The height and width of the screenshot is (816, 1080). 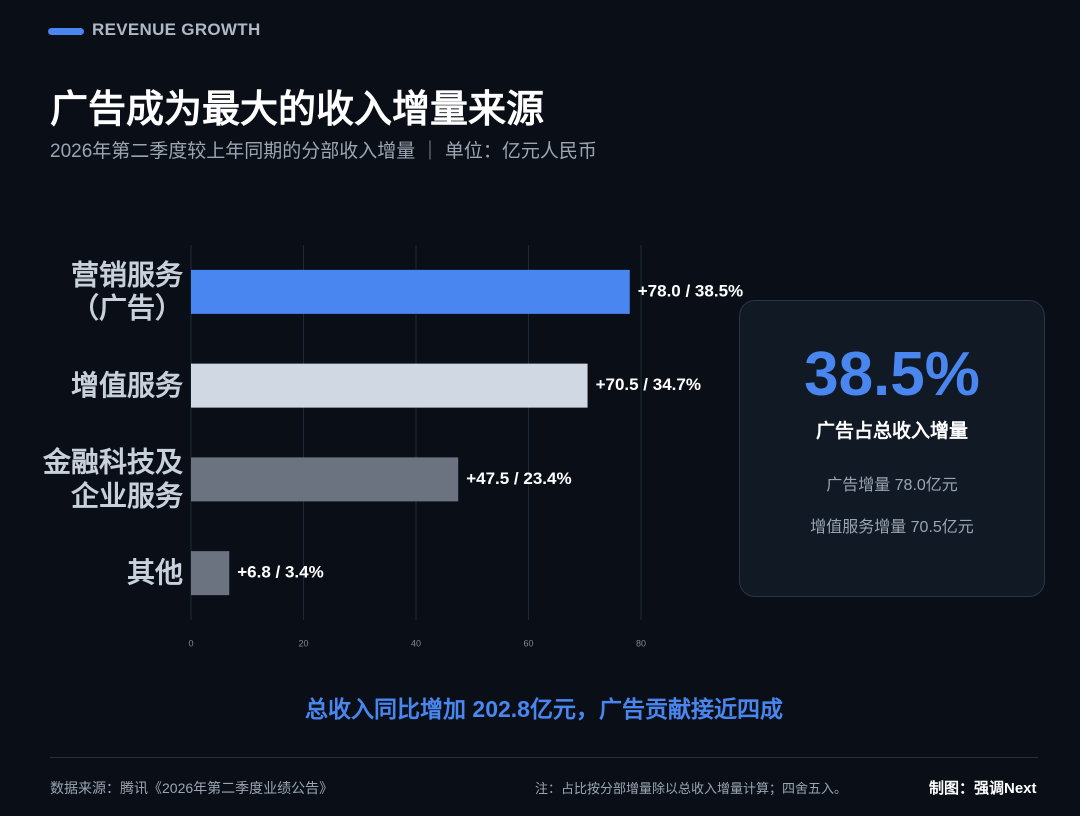 What do you see at coordinates (690, 290) in the screenshot?
I see `value-label: +78.0 / 38.5%` at bounding box center [690, 290].